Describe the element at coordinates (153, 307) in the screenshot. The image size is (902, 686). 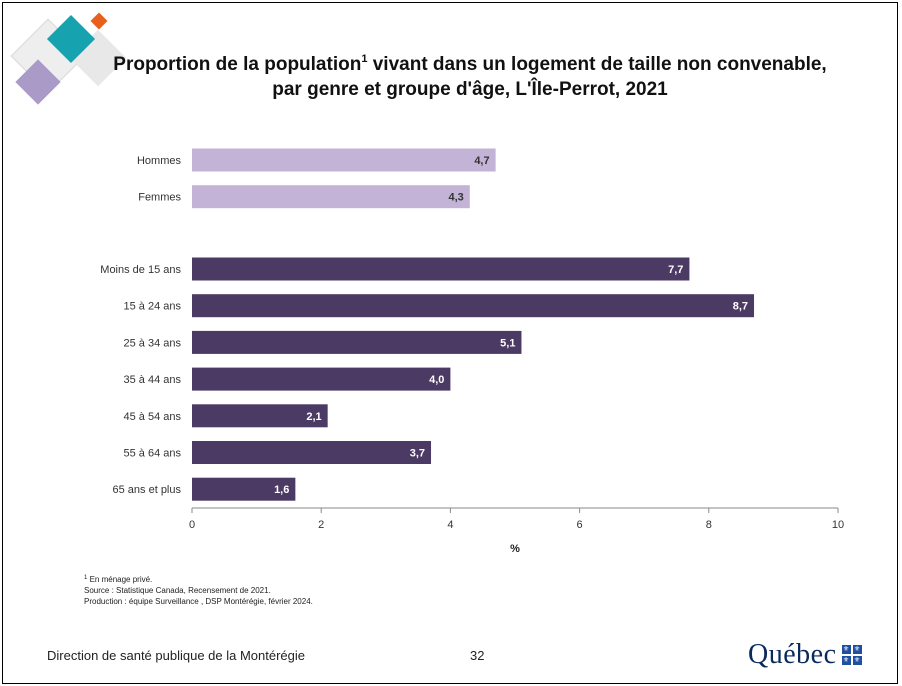
I see `category-label: 15 à 24 ans` at that location.